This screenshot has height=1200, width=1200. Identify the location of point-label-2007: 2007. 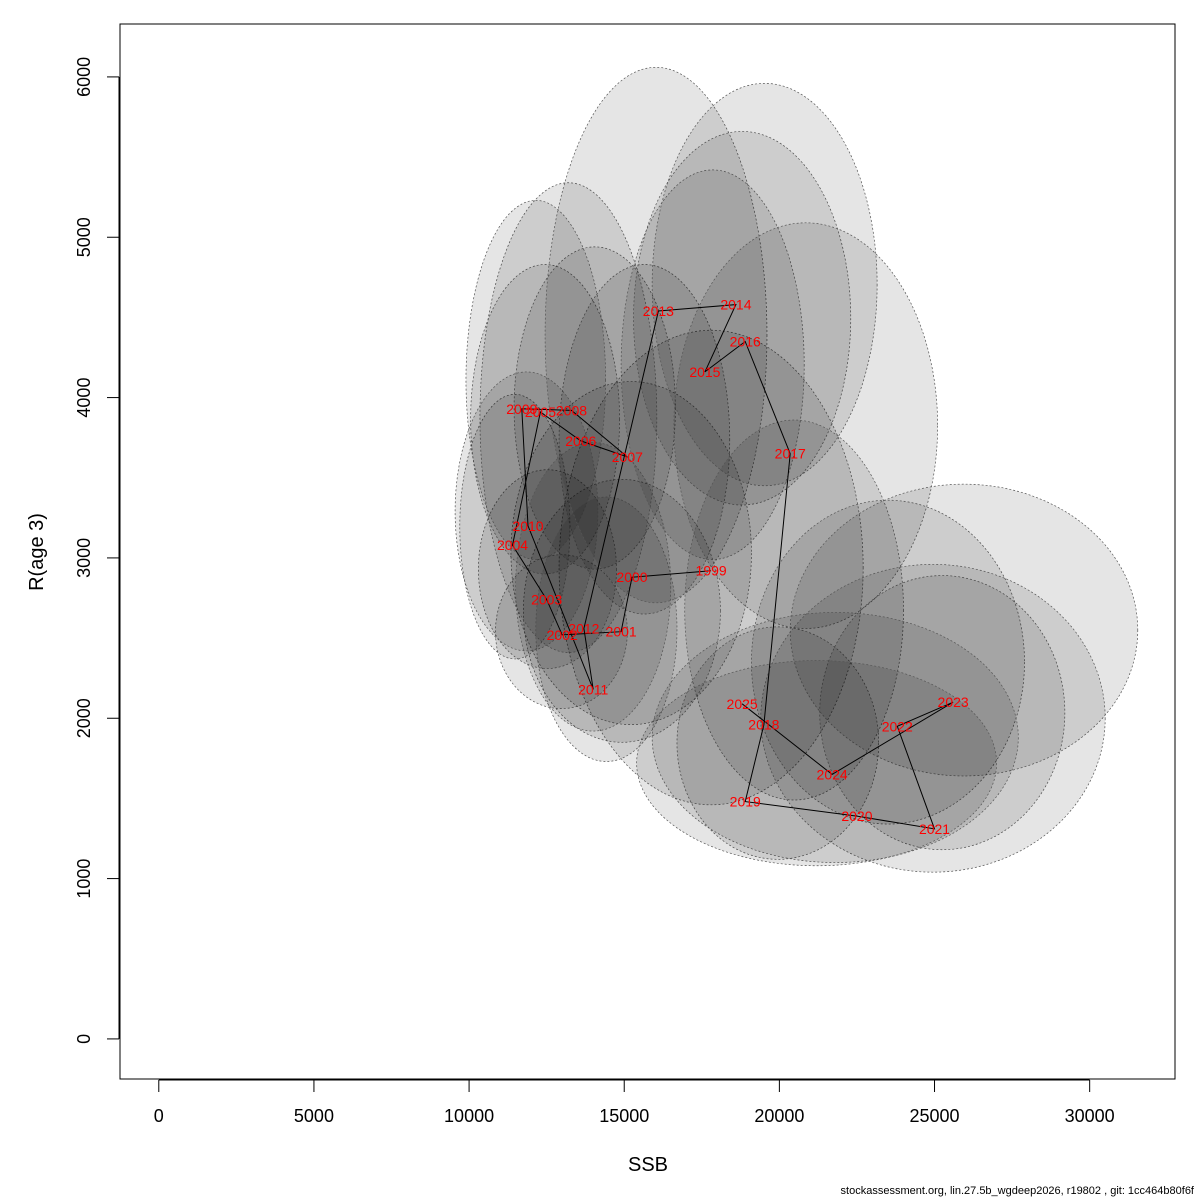
(627, 457).